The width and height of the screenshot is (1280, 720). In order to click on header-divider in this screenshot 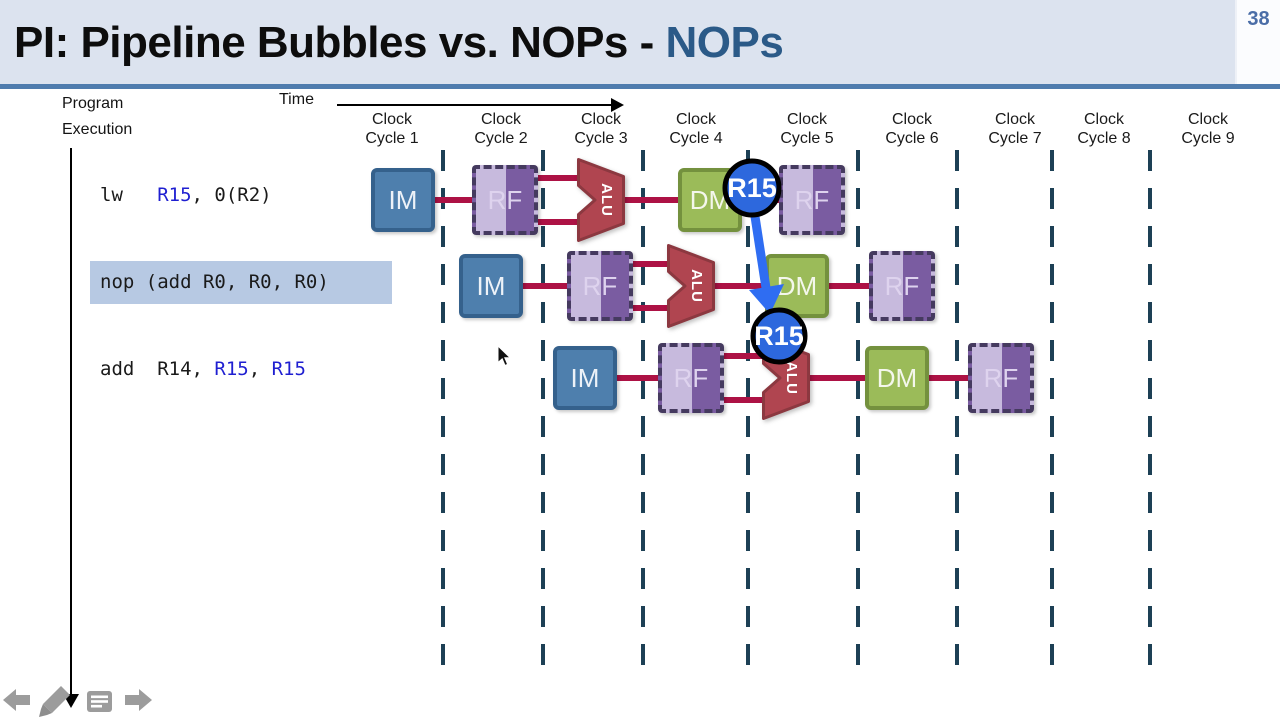, I will do `click(640, 86)`.